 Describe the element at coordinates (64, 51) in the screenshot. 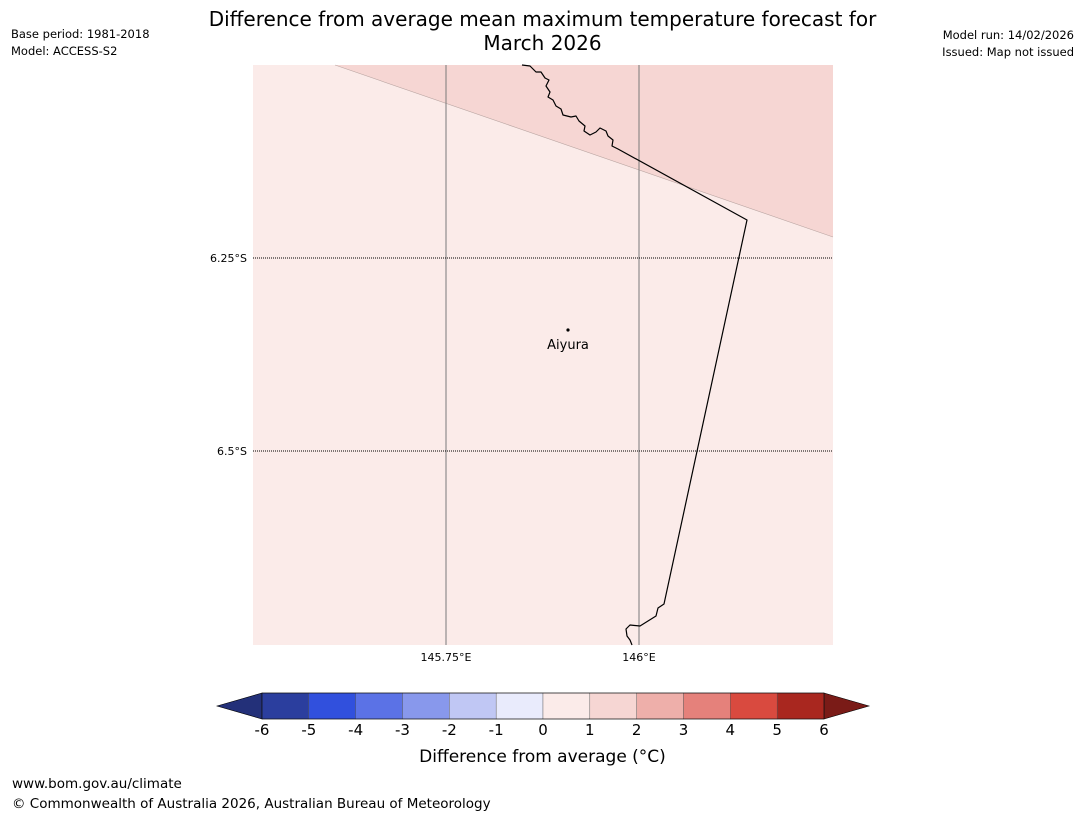

I see `model-text: Model: ACCESS-S2` at that location.